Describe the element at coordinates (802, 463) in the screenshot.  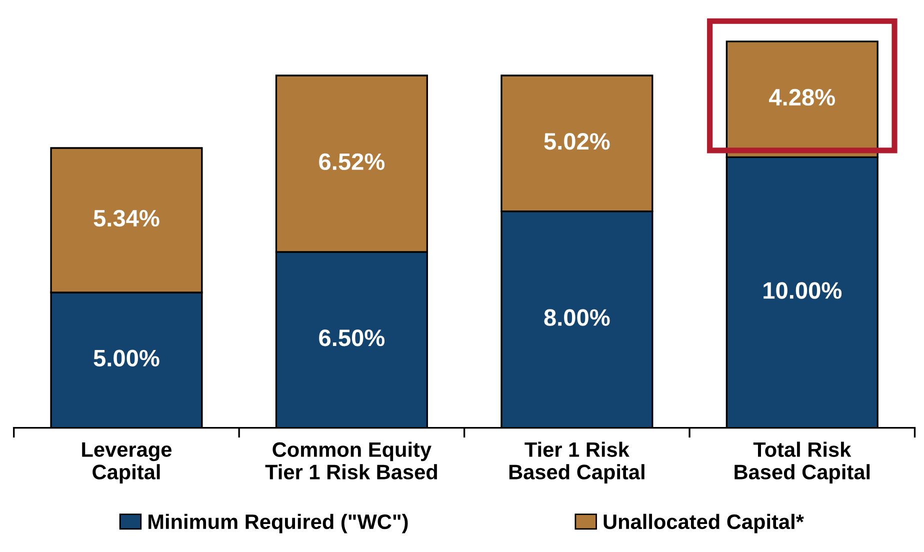
I see `x-tick-label: Total Risk Based Capital` at that location.